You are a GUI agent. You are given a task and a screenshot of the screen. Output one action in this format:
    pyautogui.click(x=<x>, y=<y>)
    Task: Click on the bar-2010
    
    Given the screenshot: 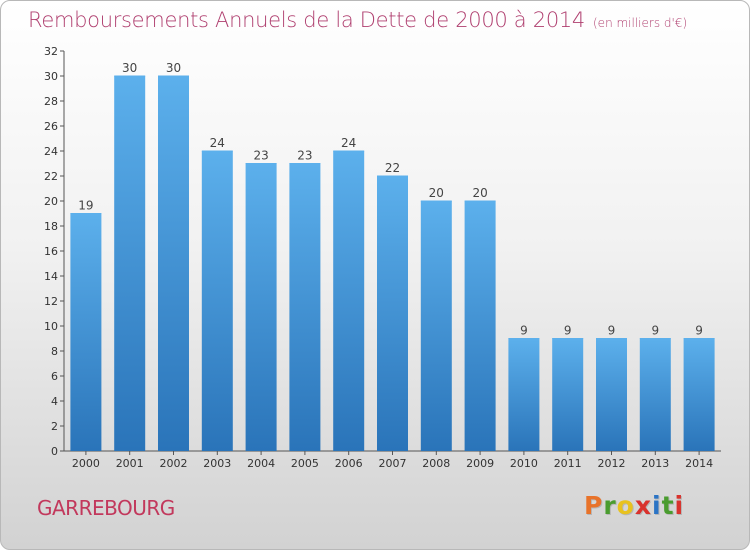 What is the action you would take?
    pyautogui.click(x=524, y=394)
    